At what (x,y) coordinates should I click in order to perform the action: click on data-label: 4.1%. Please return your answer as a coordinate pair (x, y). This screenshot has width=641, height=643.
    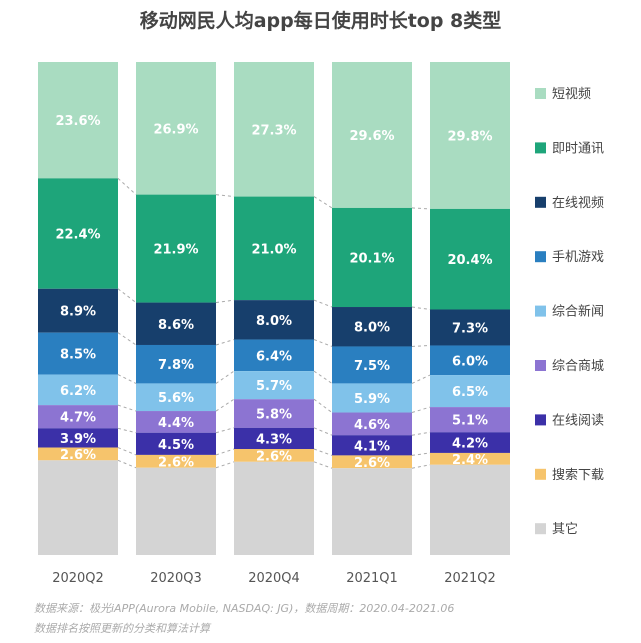
    Looking at the image, I should click on (372, 446).